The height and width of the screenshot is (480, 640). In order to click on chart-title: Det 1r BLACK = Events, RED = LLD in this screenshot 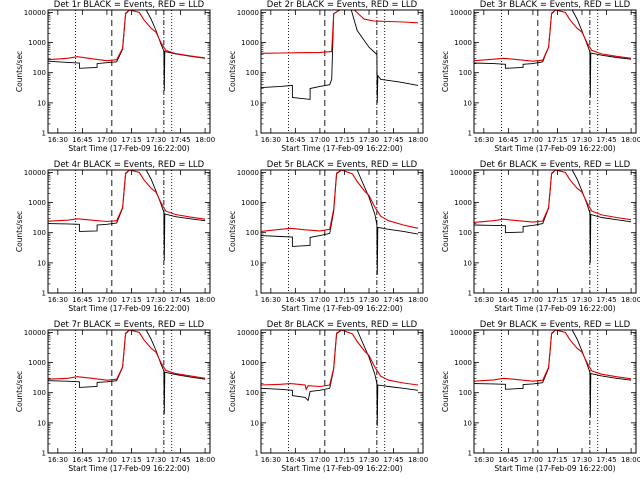, I will do `click(129, 5)`.